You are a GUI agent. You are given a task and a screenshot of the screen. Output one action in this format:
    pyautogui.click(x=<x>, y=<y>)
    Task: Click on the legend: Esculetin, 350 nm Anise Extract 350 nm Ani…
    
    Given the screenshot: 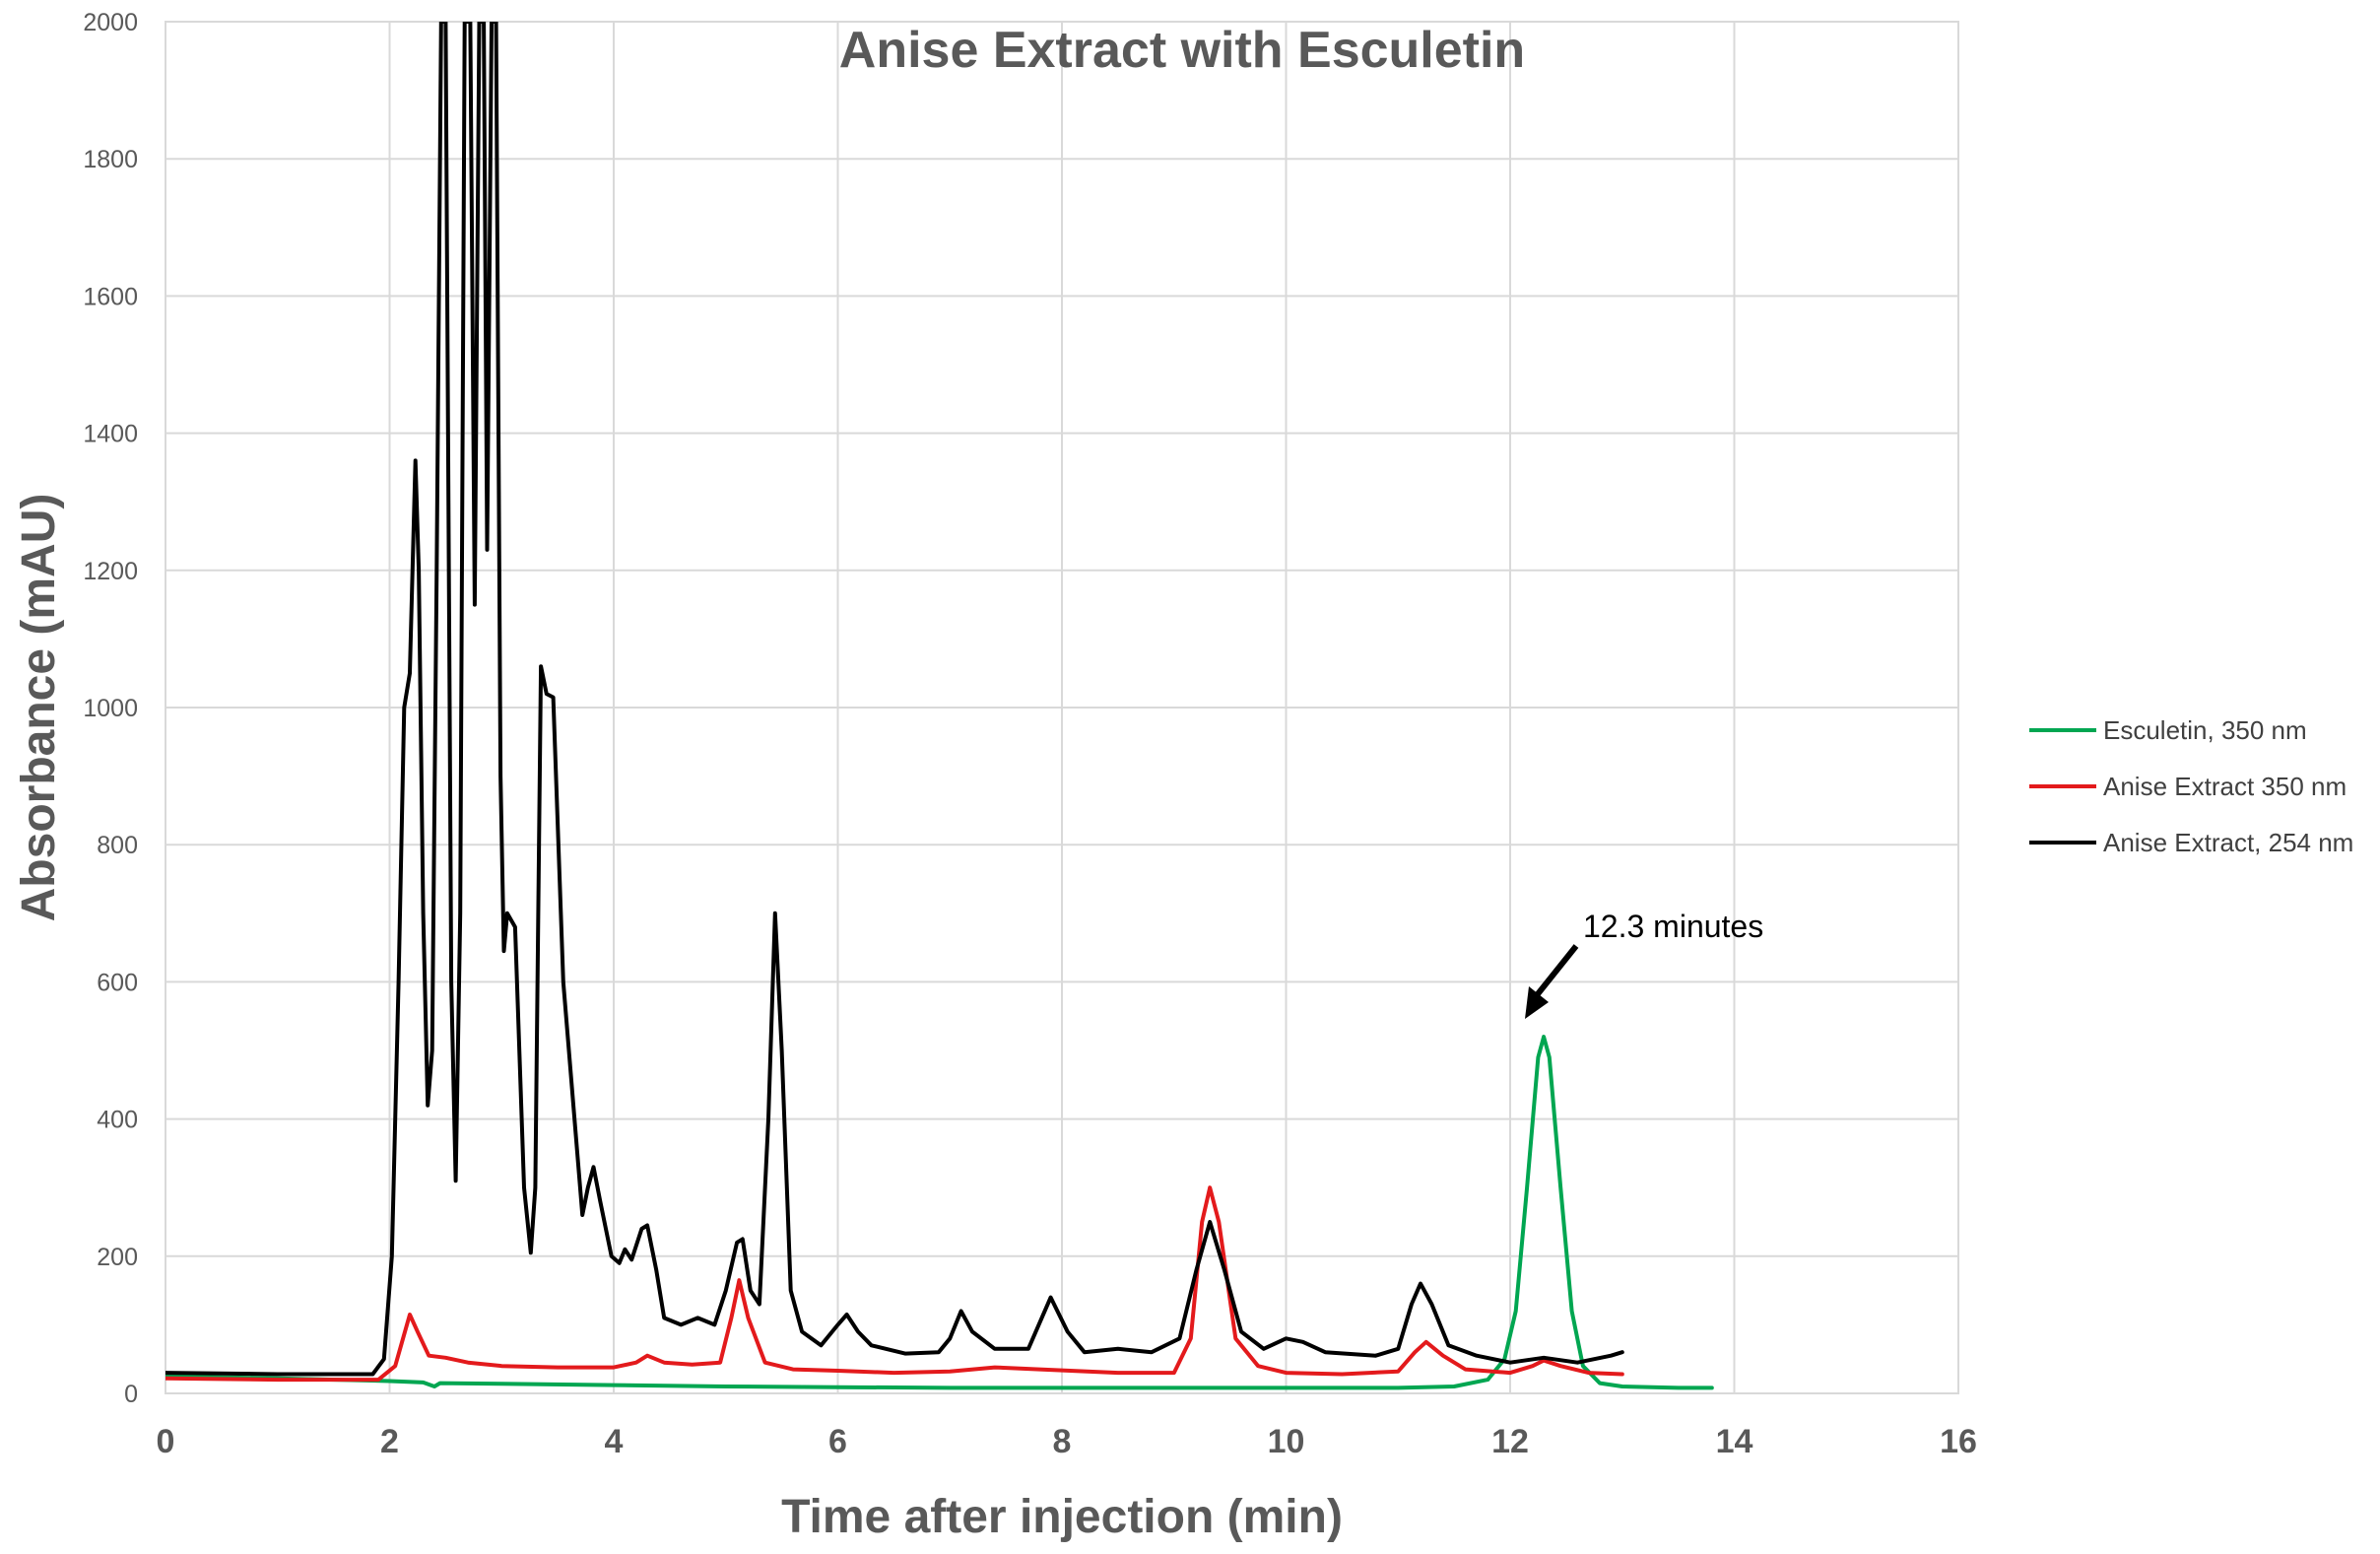 What is the action you would take?
    pyautogui.click(x=2191, y=786)
    